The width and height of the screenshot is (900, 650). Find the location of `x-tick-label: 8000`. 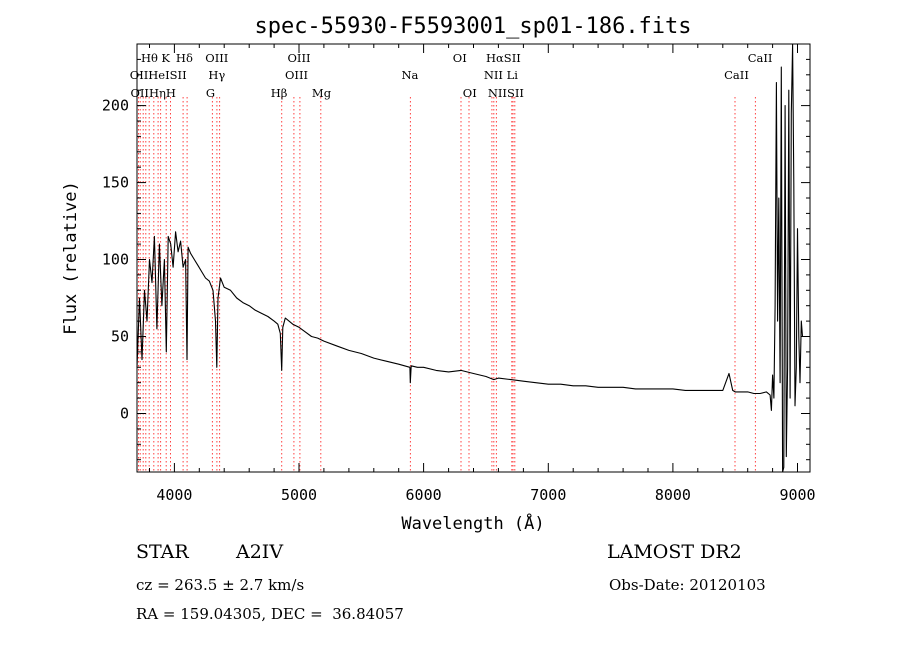

x-tick-label: 8000 is located at coordinates (673, 495).